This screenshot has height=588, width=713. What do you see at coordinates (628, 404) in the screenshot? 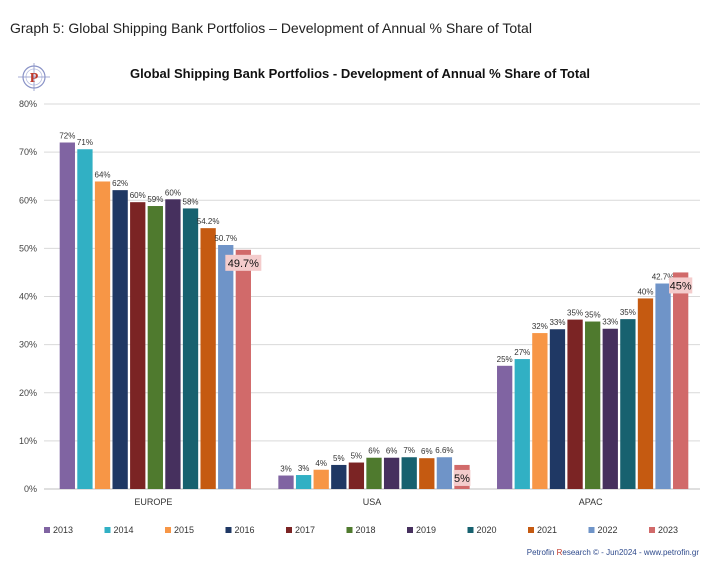
I see `bar-2020-apac` at bounding box center [628, 404].